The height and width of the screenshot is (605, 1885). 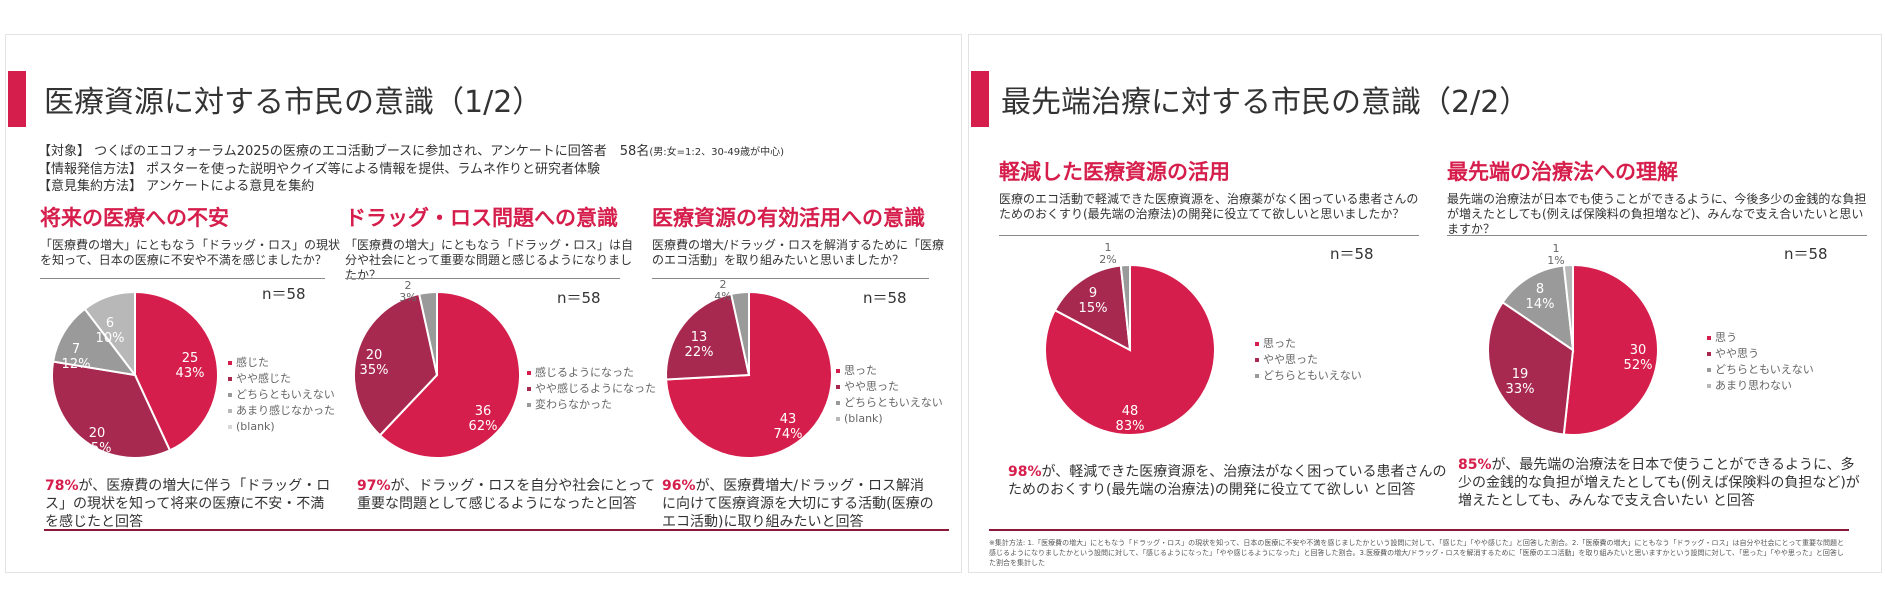 I want to click on chart-2-legend-item: 感じるようになった, so click(x=591, y=373).